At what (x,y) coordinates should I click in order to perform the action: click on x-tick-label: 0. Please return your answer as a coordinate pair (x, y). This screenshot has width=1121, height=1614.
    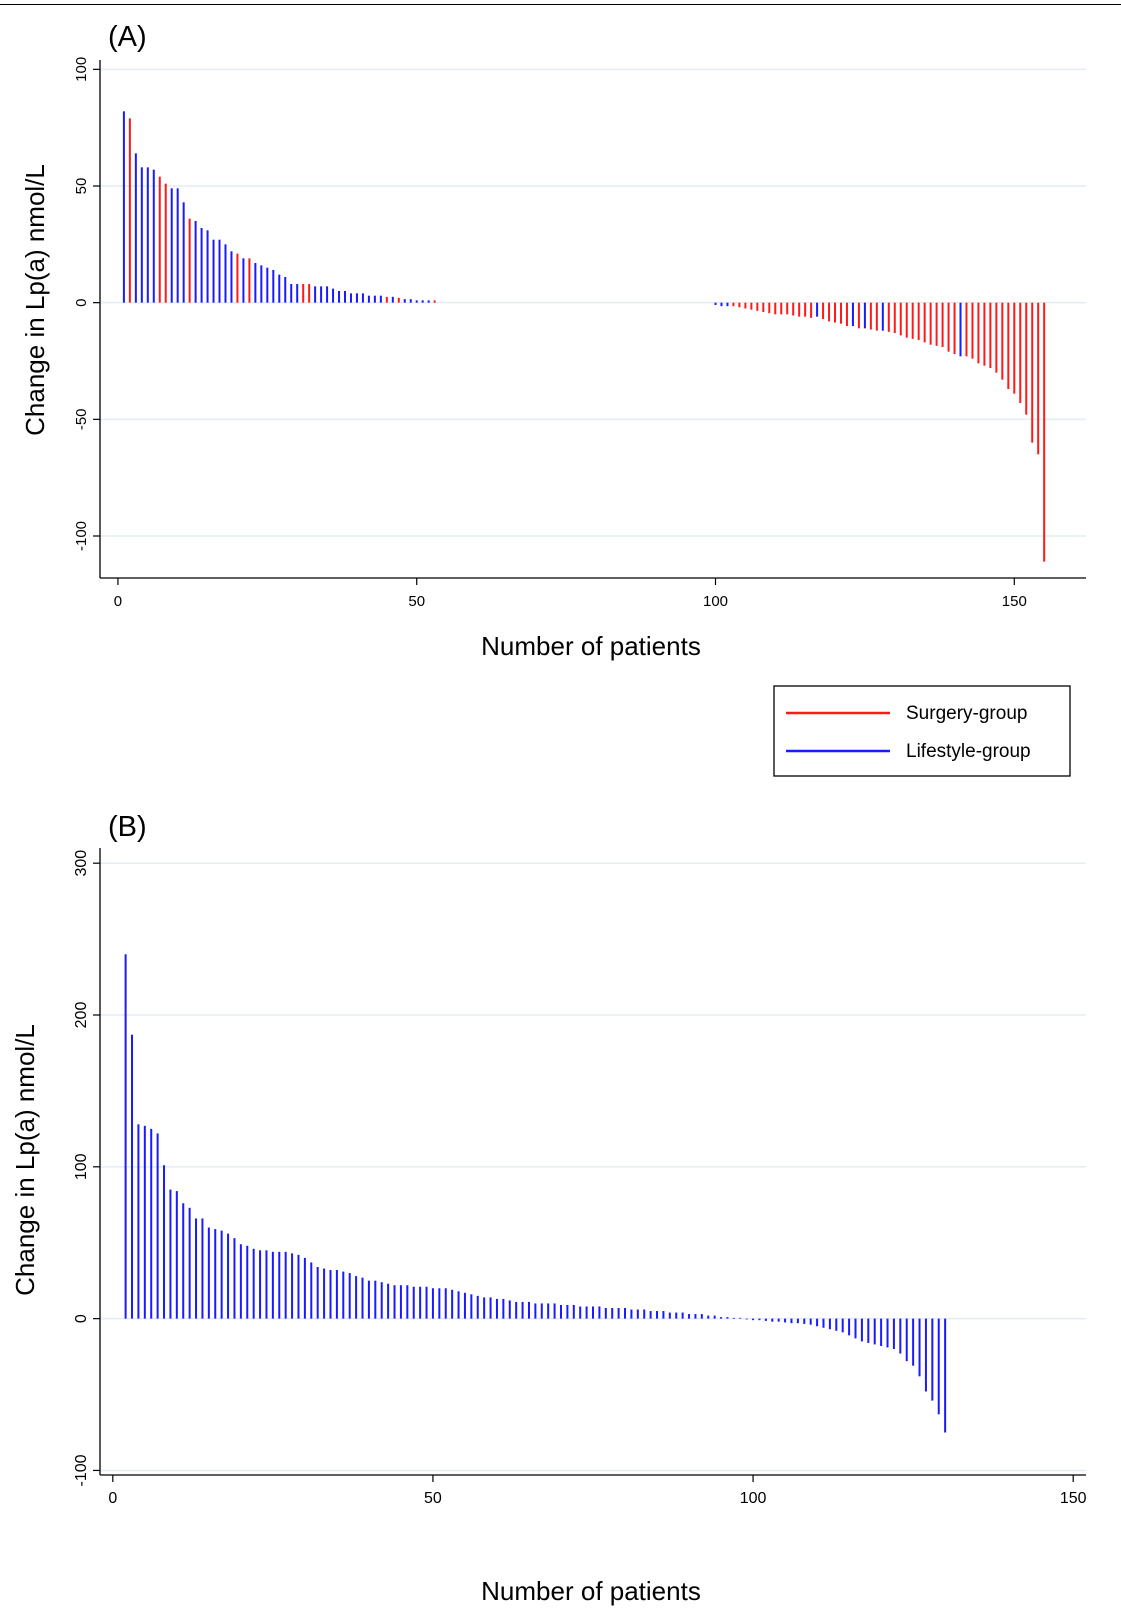
    Looking at the image, I should click on (112, 1498).